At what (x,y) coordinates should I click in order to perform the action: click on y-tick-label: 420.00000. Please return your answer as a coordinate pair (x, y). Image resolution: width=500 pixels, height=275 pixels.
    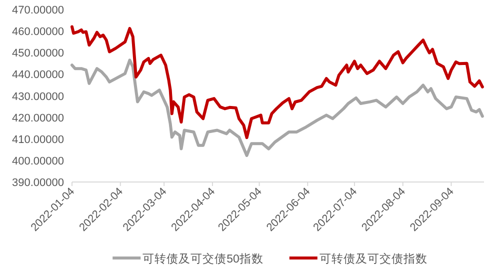
    Looking at the image, I should click on (38, 118).